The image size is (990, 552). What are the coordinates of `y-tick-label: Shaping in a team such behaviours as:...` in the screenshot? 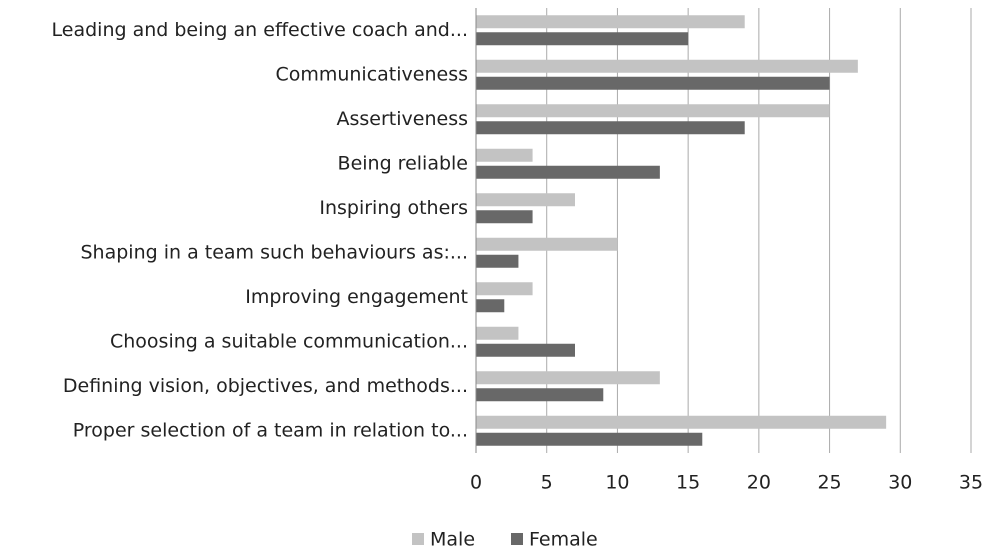 It's located at (274, 252).